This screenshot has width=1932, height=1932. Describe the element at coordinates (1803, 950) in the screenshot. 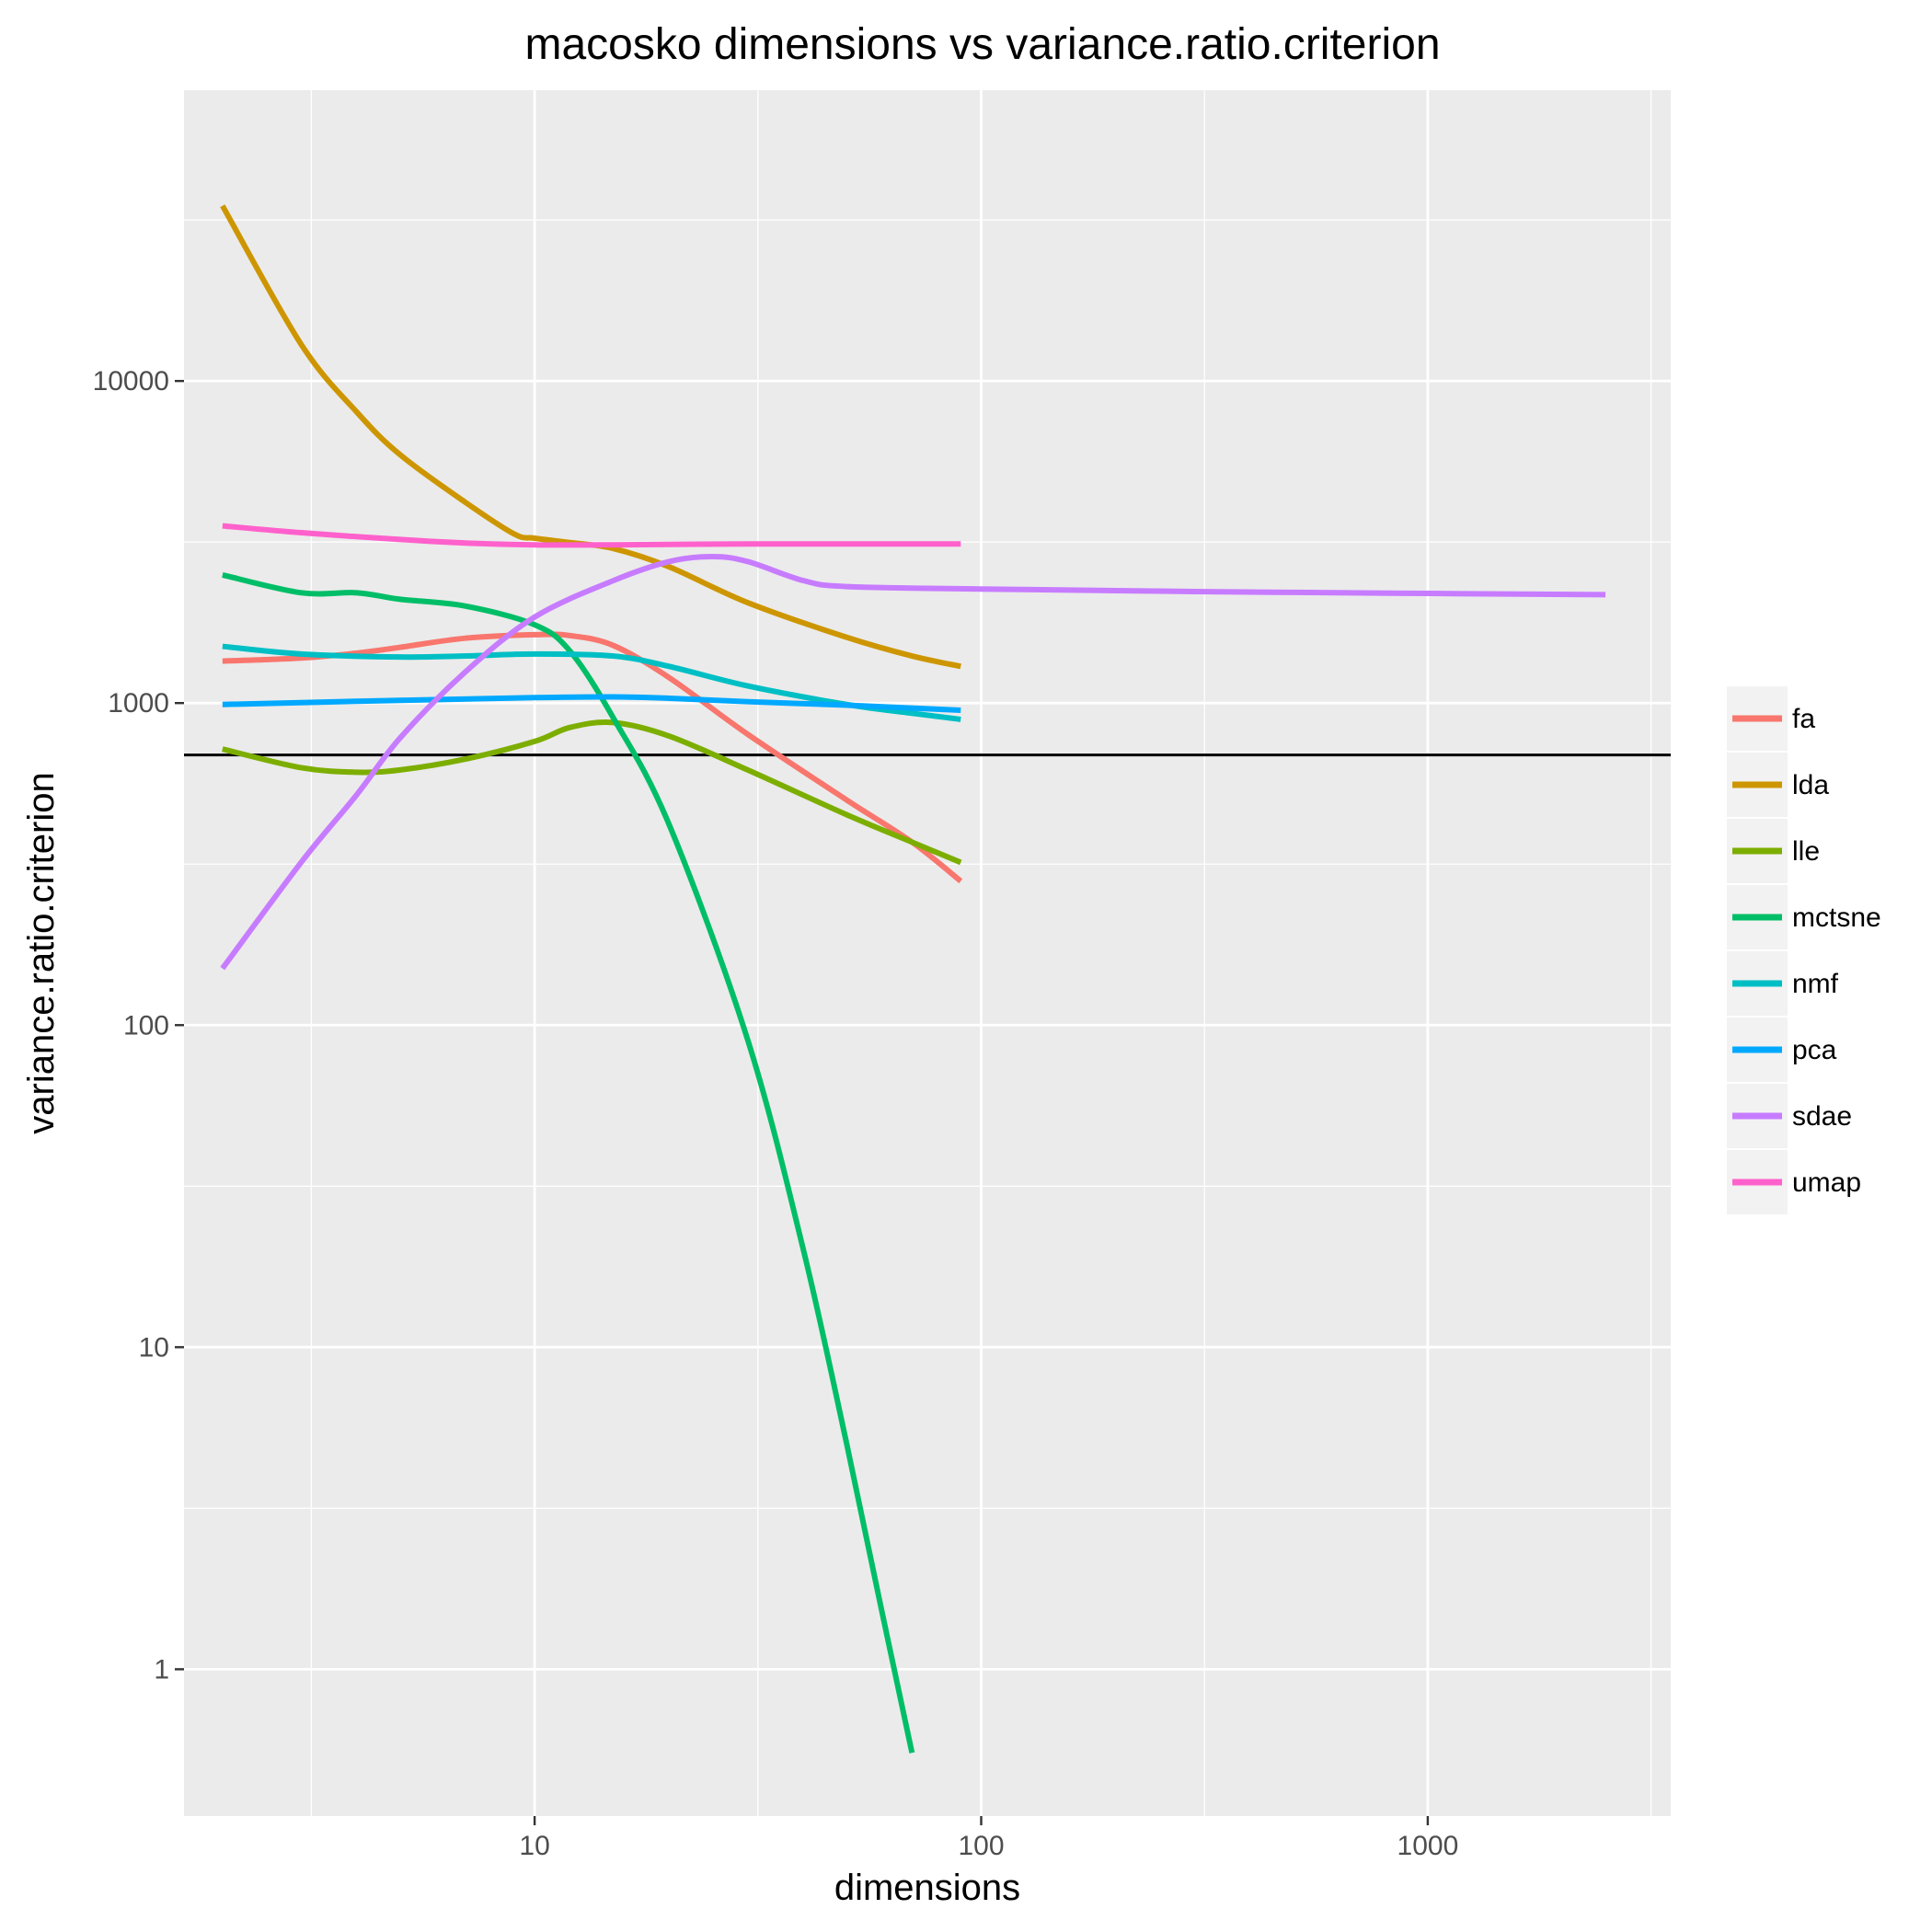

I see `legend: fa lda lle mctsne nmf pca sdae umap` at that location.